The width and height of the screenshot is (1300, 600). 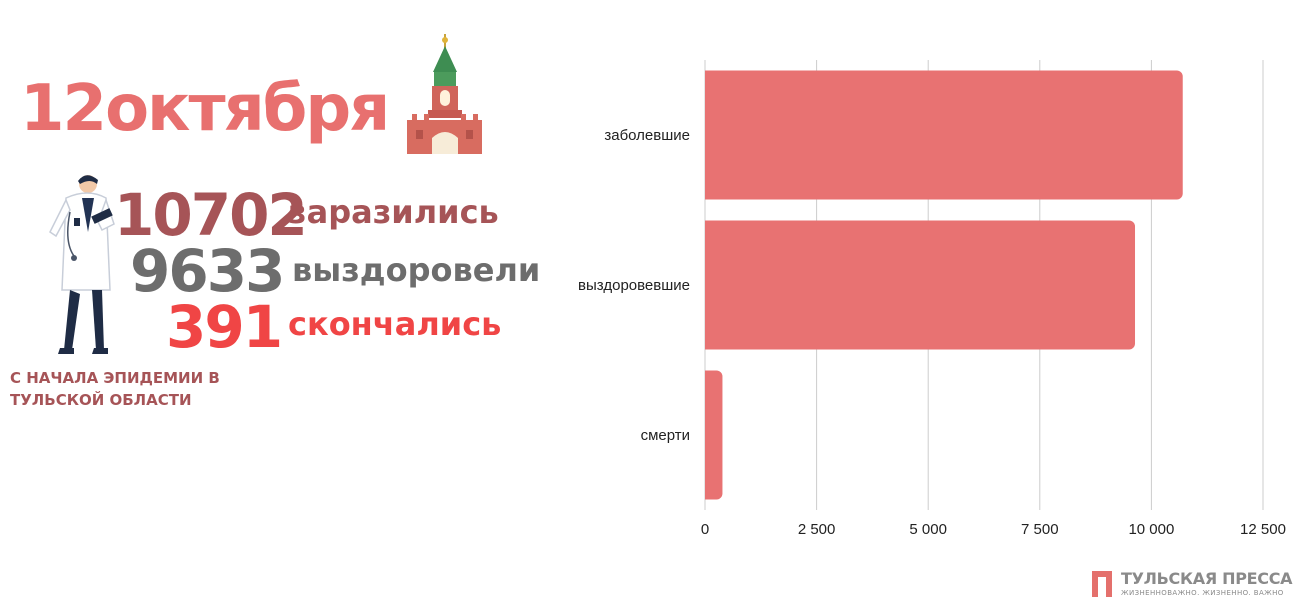 I want to click on bar-1-base, so click(x=709, y=285).